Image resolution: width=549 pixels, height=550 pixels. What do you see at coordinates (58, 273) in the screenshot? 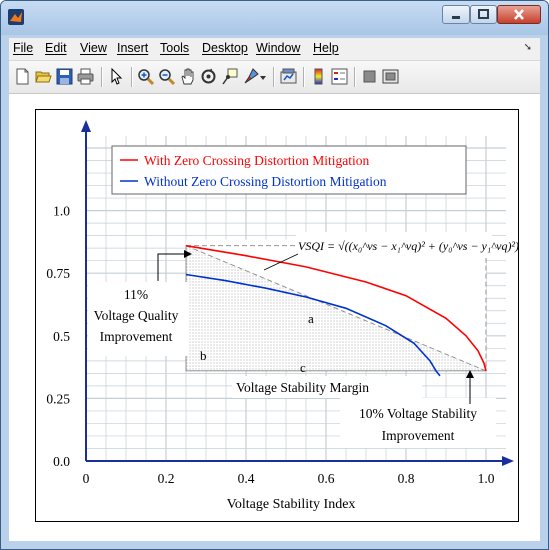
I see `y-tick-label: 0.75` at bounding box center [58, 273].